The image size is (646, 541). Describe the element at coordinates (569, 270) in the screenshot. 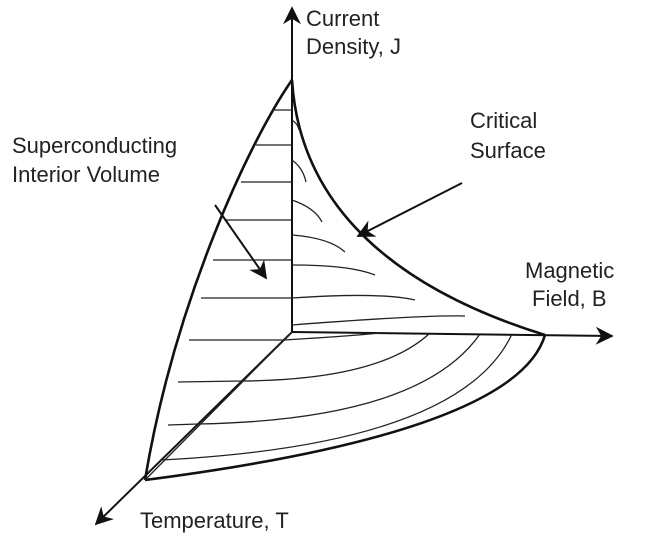

I see `field-label: Magnetic` at that location.